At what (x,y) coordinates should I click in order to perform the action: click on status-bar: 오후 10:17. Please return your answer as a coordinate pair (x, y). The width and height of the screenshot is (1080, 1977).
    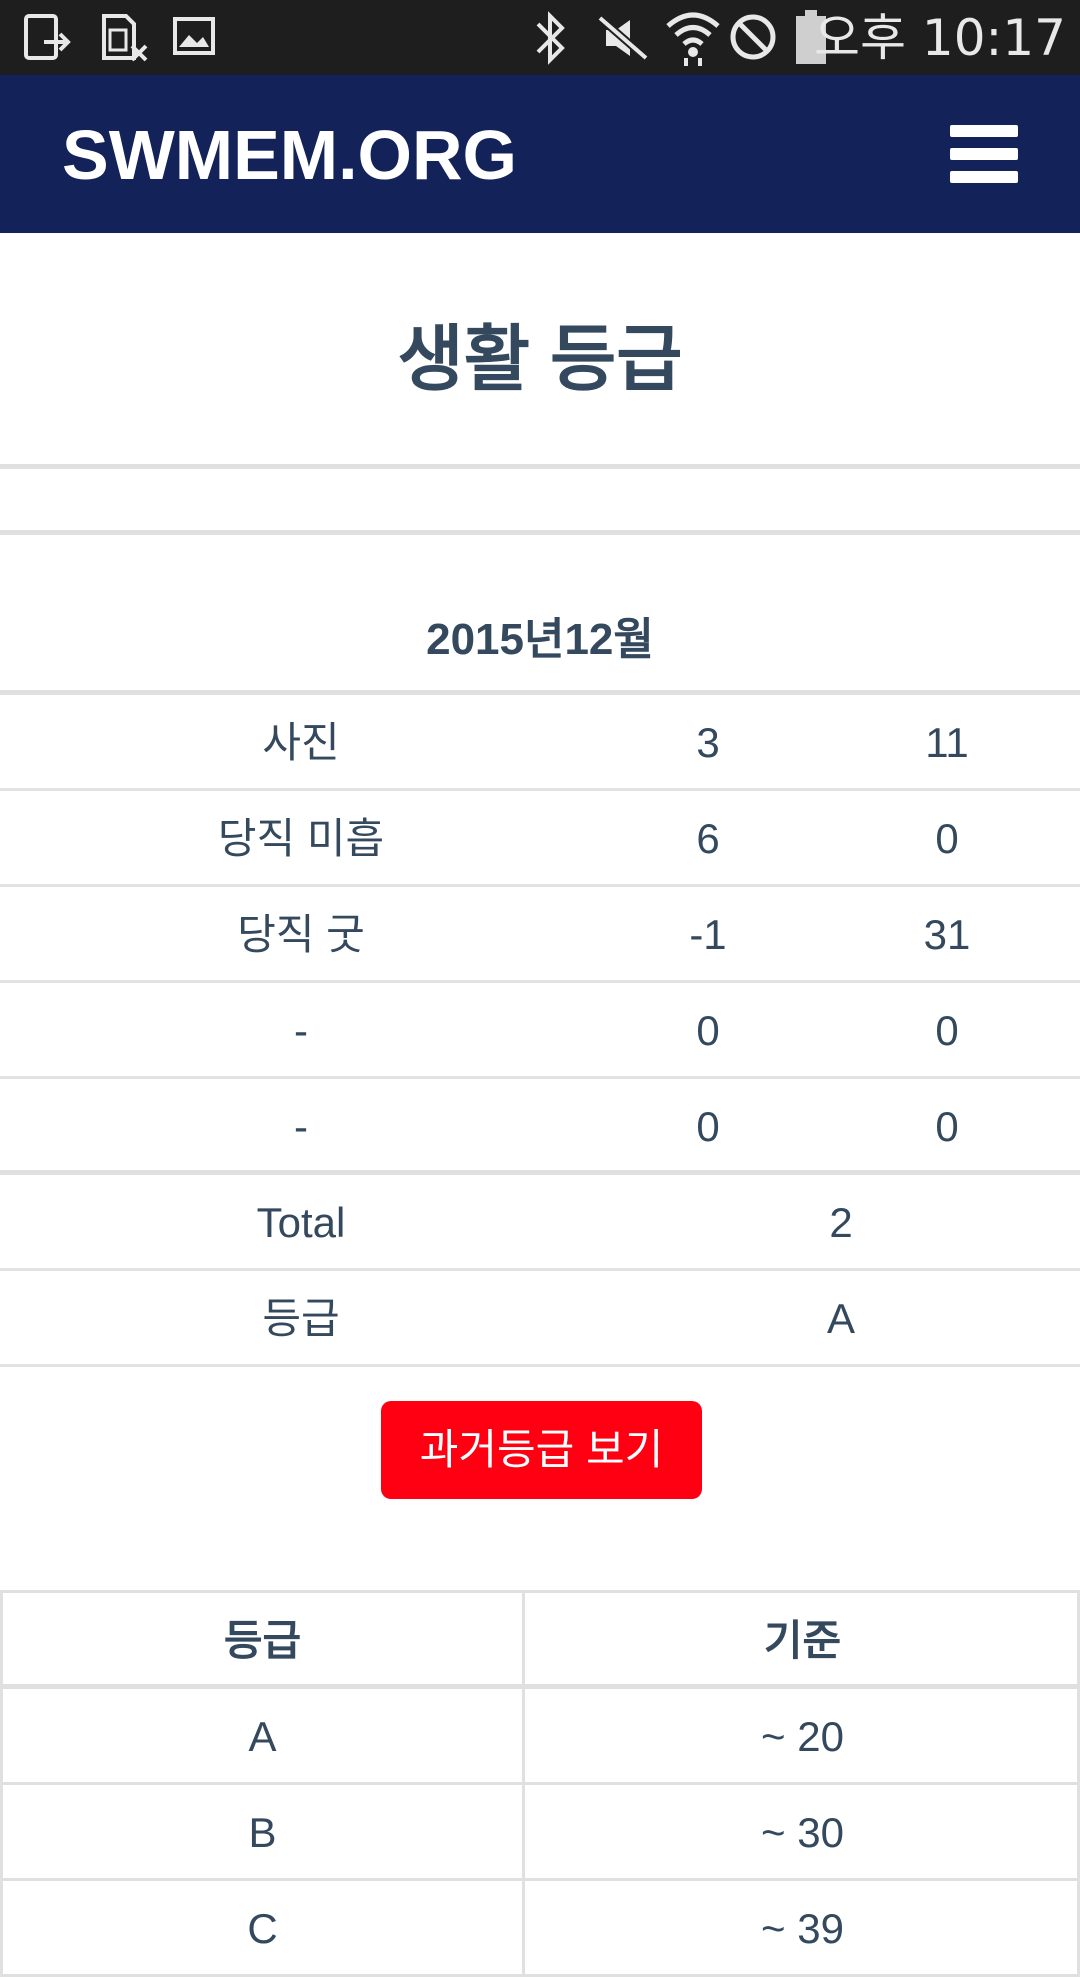
    Looking at the image, I should click on (540, 37).